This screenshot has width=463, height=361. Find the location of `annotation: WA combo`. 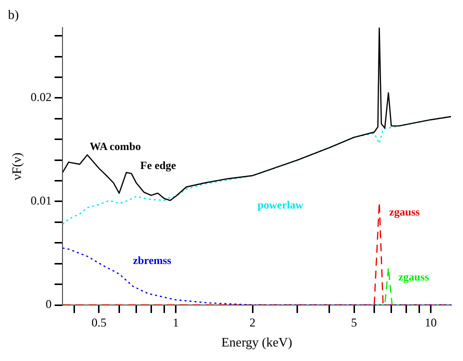

annotation: WA combo is located at coordinates (116, 146).